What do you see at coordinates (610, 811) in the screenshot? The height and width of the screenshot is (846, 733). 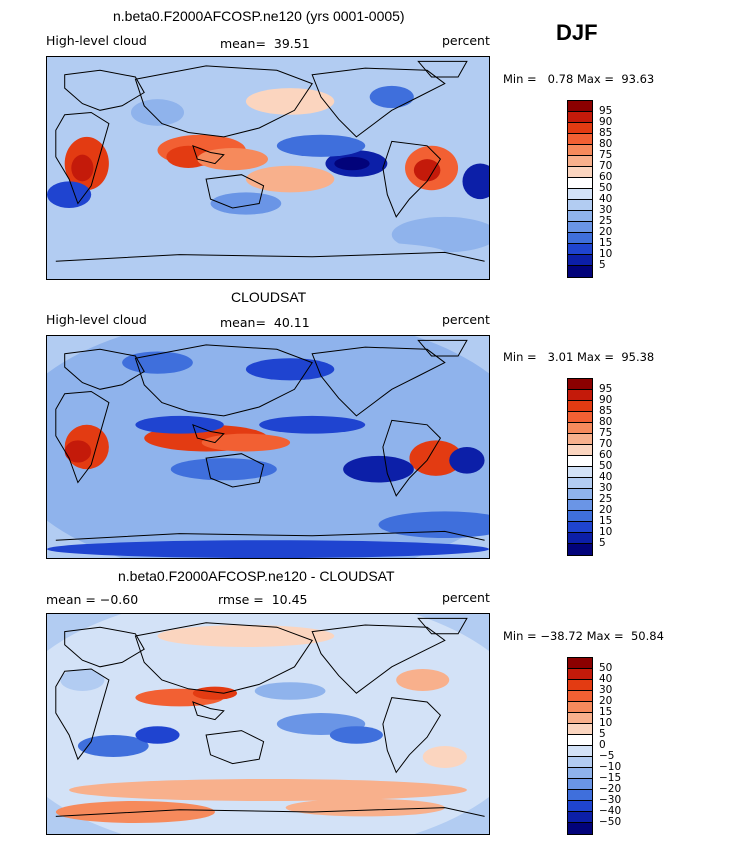 I see `colorbar-tick-label: −40` at bounding box center [610, 811].